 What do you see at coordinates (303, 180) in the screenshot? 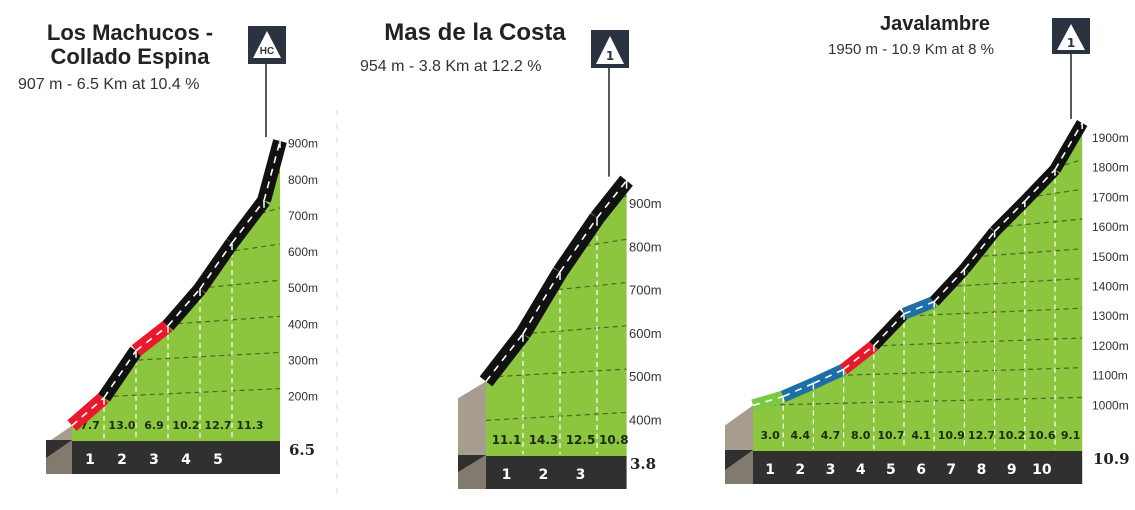
I see `y-tick-label: 800m` at bounding box center [303, 180].